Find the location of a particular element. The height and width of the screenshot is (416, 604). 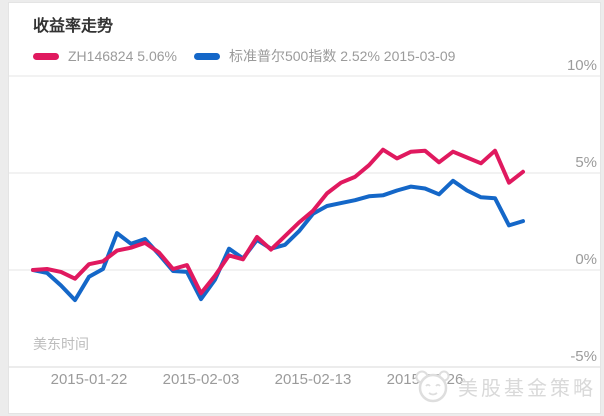

legend-swatch-sp500 is located at coordinates (206, 56).